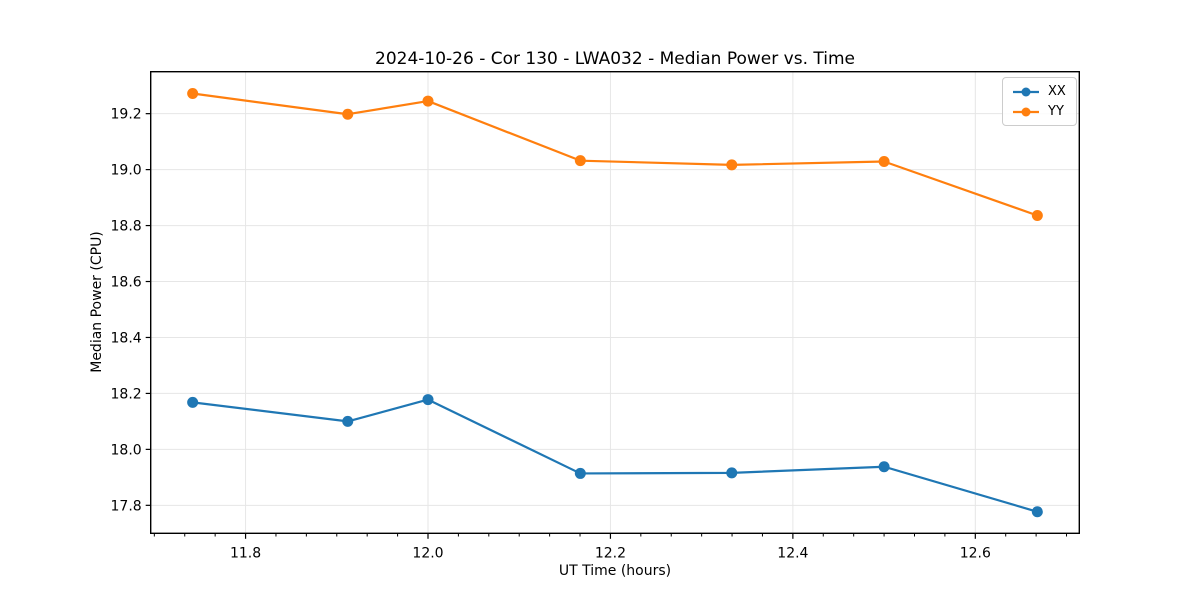 The height and width of the screenshot is (600, 1200). What do you see at coordinates (245, 553) in the screenshot?
I see `x-tick-label: 11.8` at bounding box center [245, 553].